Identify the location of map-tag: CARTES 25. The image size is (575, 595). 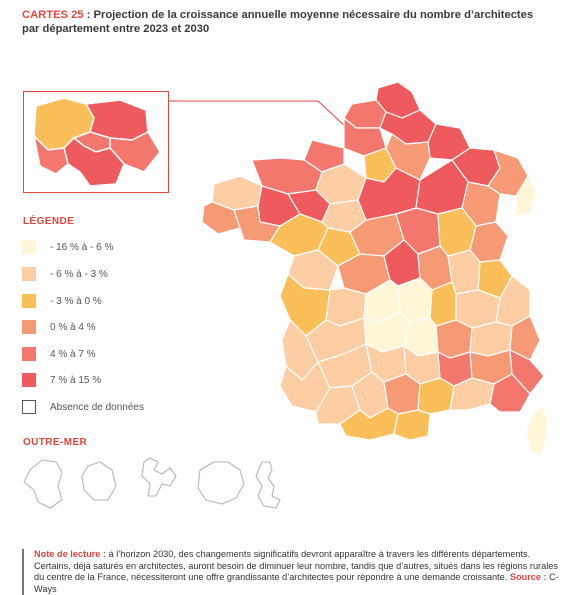
(53, 15).